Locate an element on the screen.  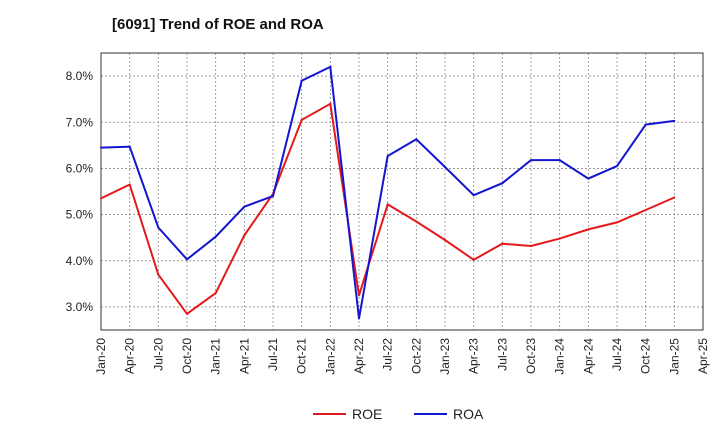
x-tick-label: Oct-22 is located at coordinates (416, 356).